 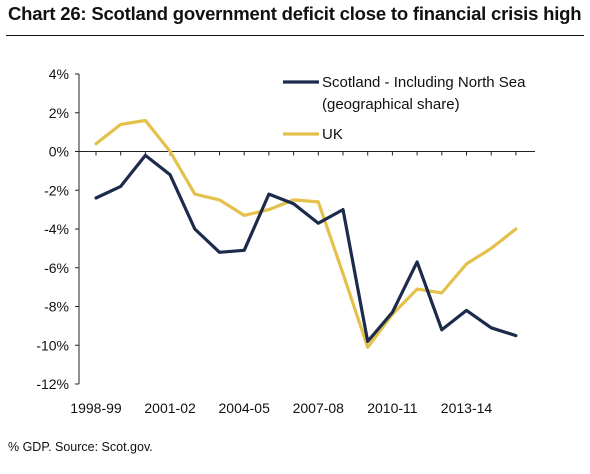 What do you see at coordinates (80, 447) in the screenshot?
I see `source-note: % GDP. Source: Scot.gov.` at bounding box center [80, 447].